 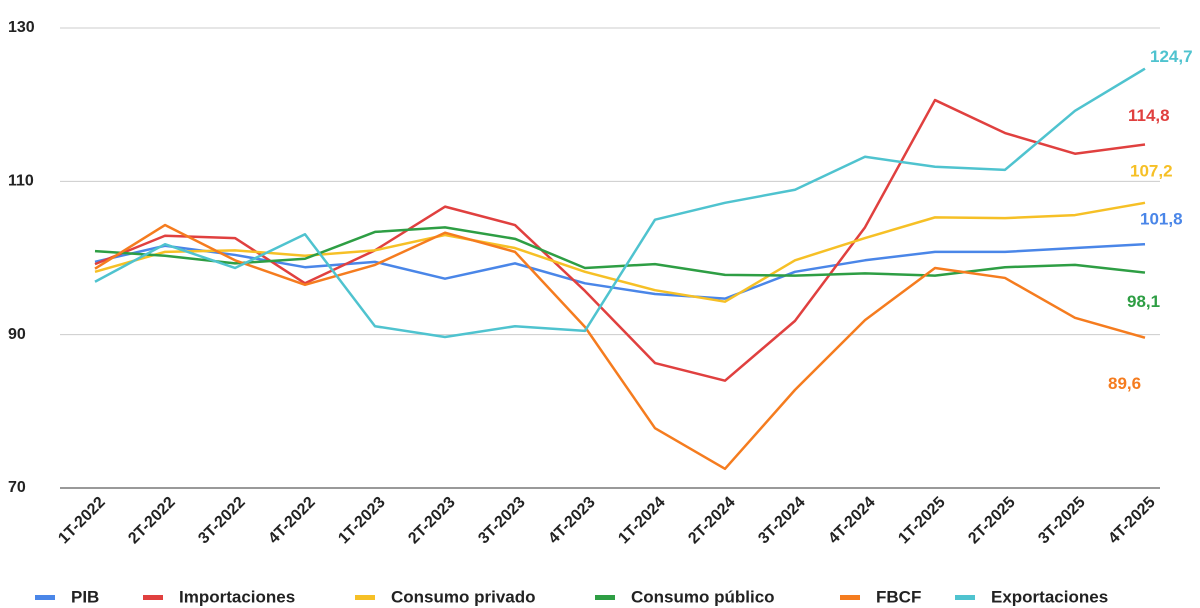 What do you see at coordinates (432, 521) in the screenshot?
I see `x-tick-label: 2T-2023` at bounding box center [432, 521].